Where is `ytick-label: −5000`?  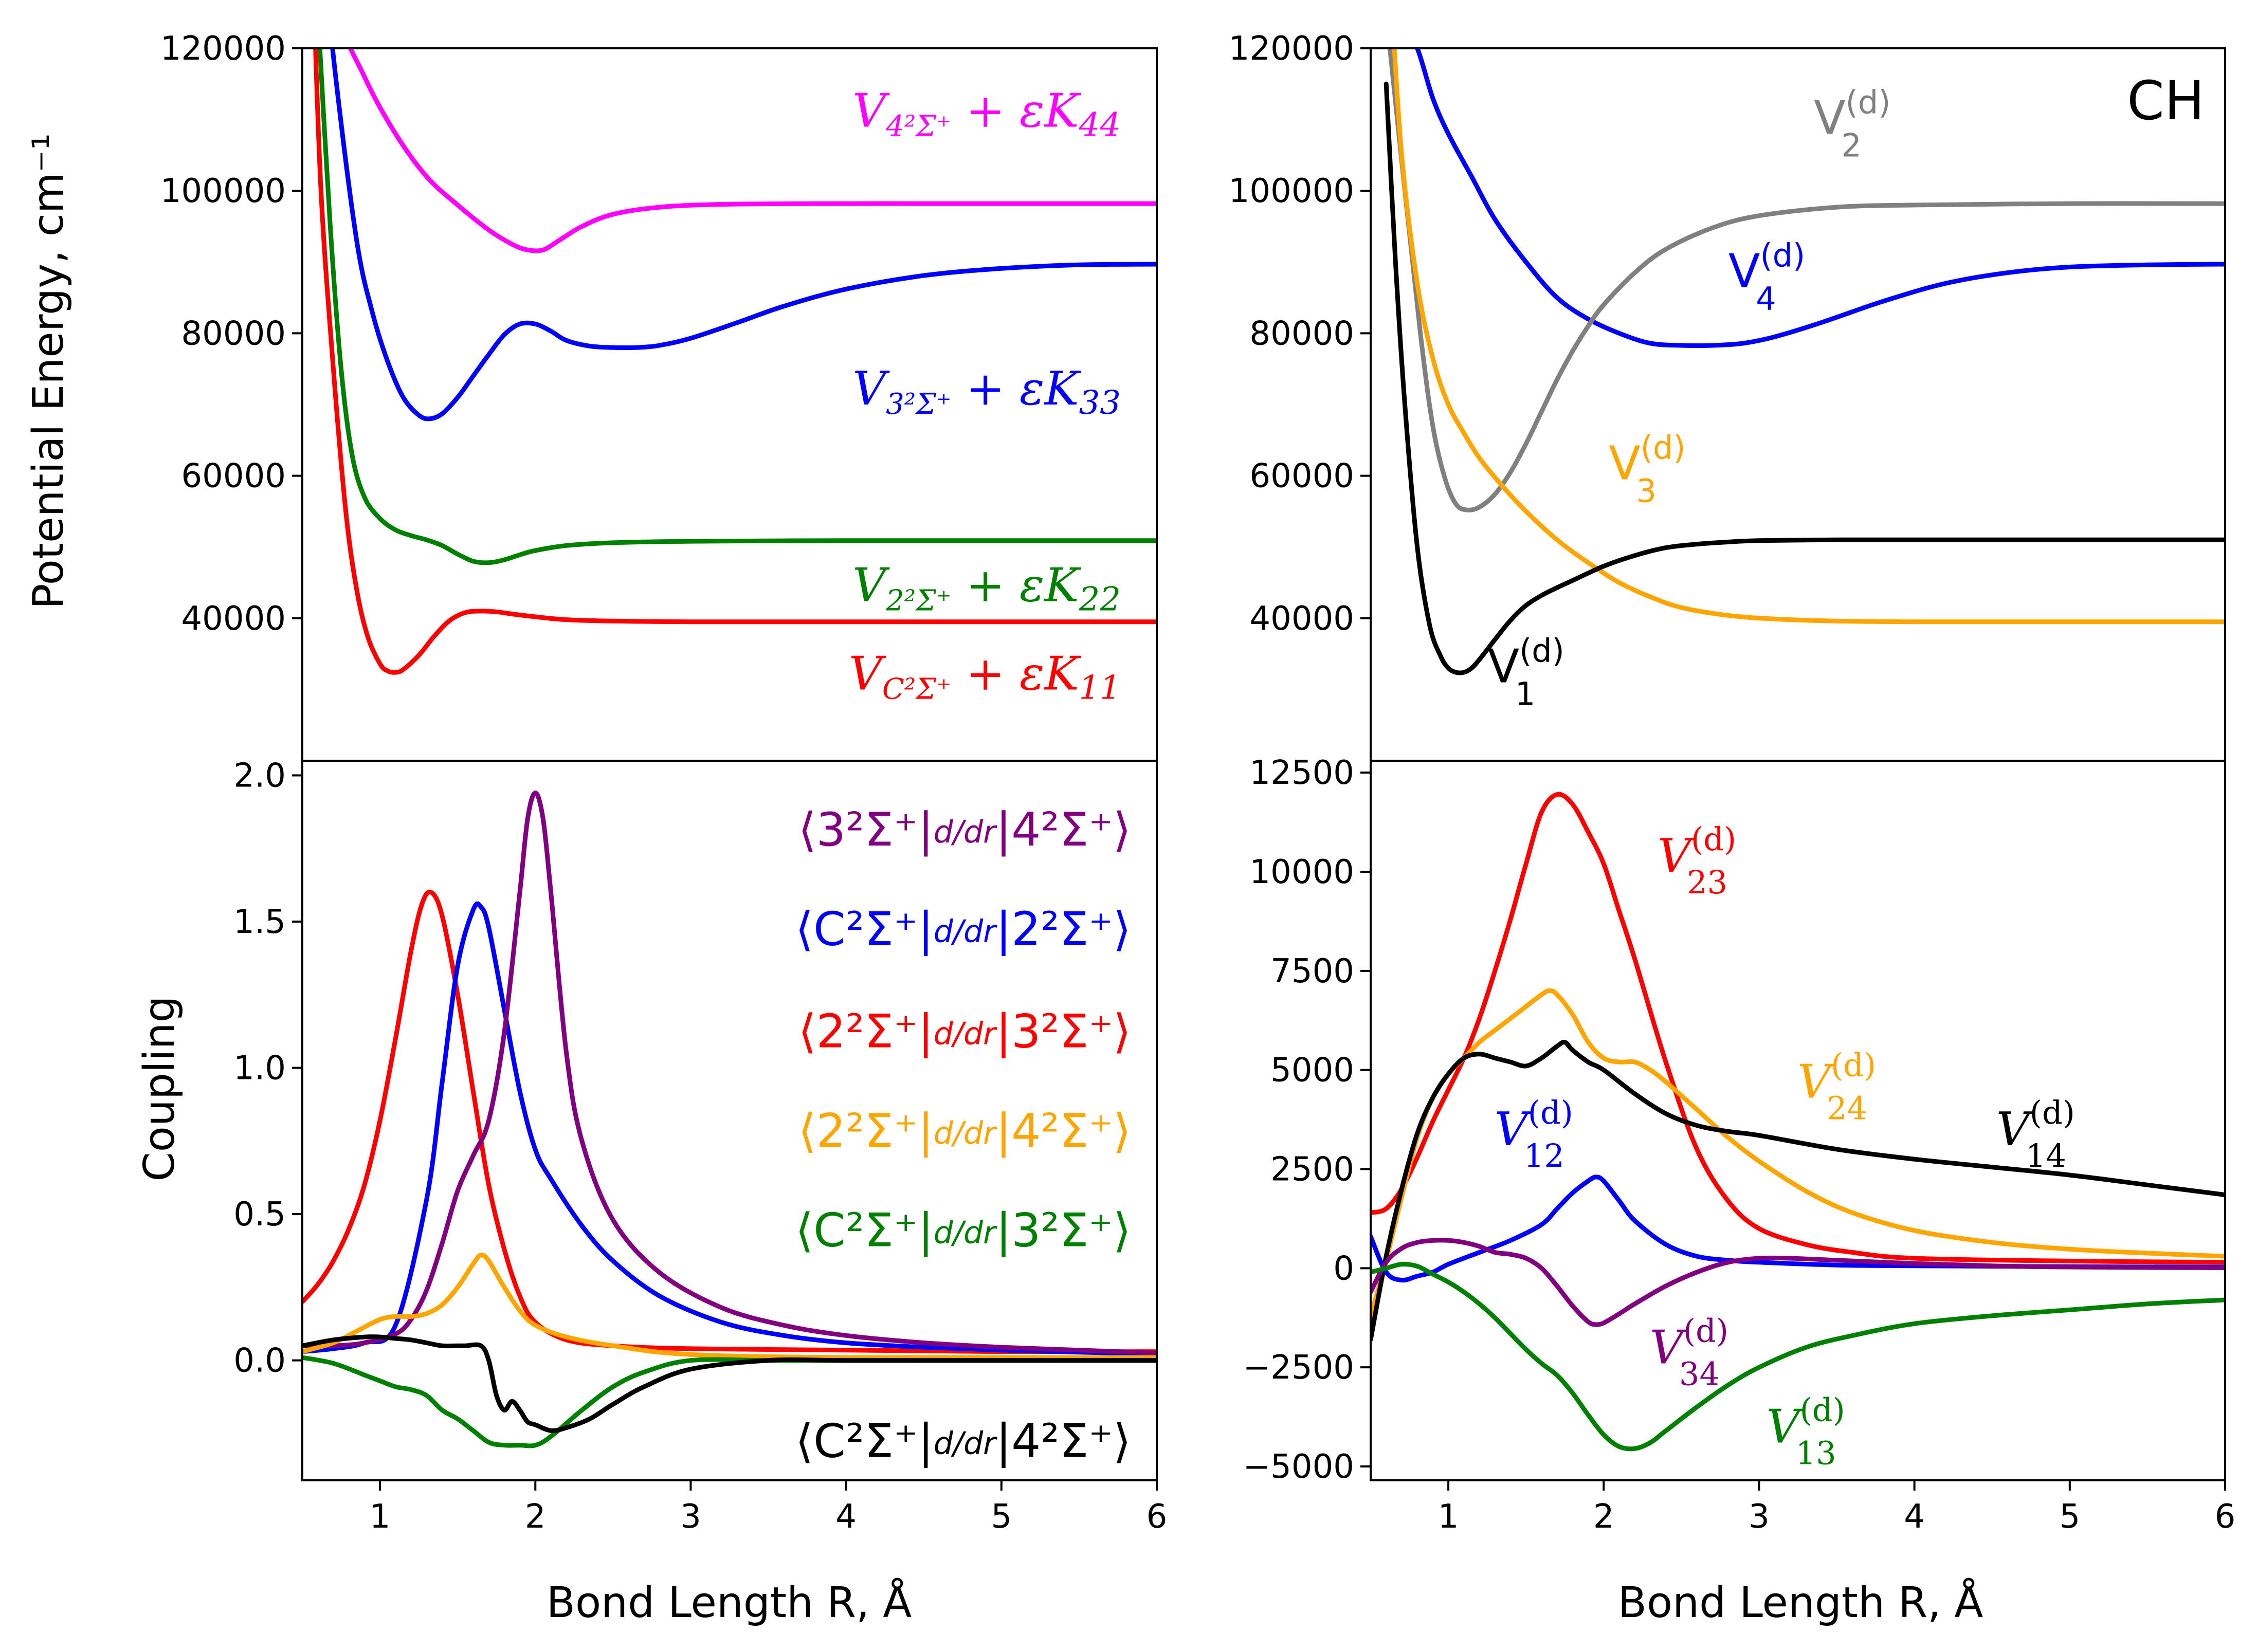 ytick-label: −5000 is located at coordinates (1299, 1467).